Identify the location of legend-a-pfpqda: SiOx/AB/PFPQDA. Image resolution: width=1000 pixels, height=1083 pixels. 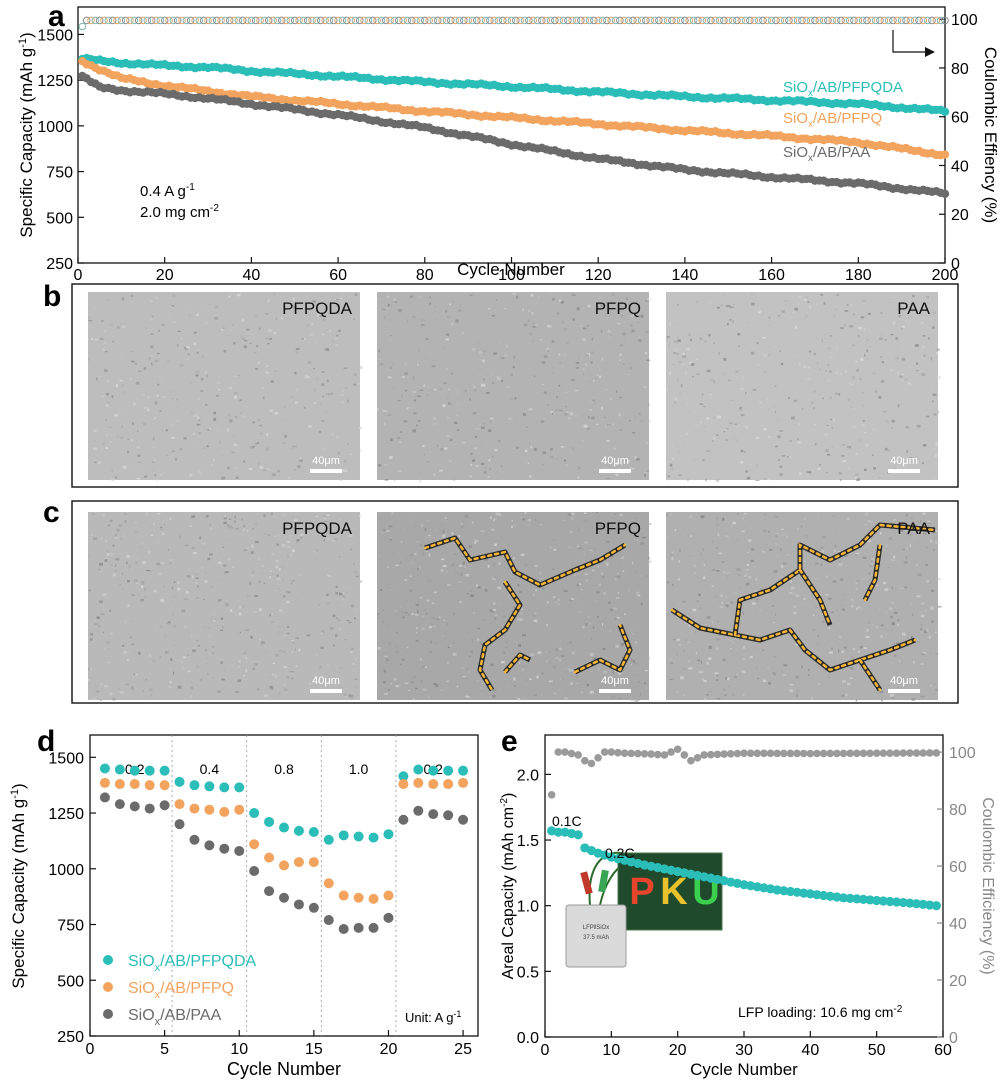
(843, 89).